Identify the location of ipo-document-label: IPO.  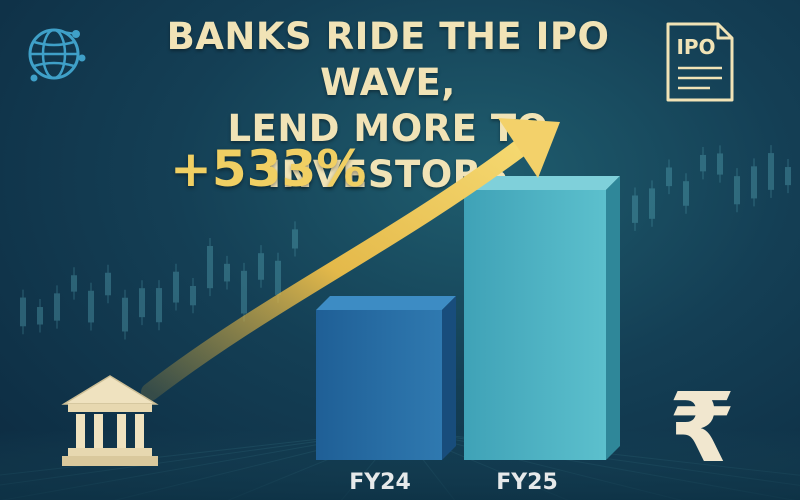
(695, 47).